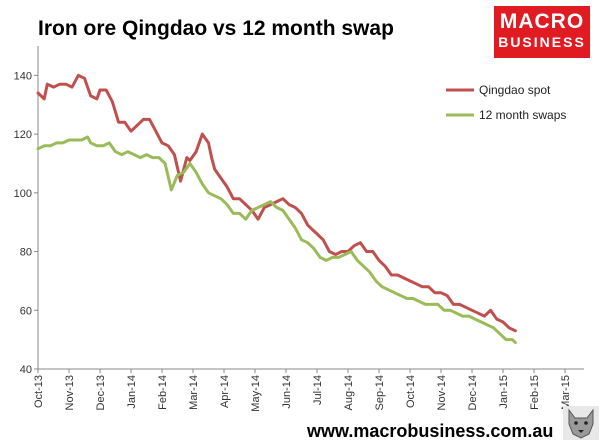 The width and height of the screenshot is (601, 442). What do you see at coordinates (542, 21) in the screenshot?
I see `logo-line1: MACRO` at bounding box center [542, 21].